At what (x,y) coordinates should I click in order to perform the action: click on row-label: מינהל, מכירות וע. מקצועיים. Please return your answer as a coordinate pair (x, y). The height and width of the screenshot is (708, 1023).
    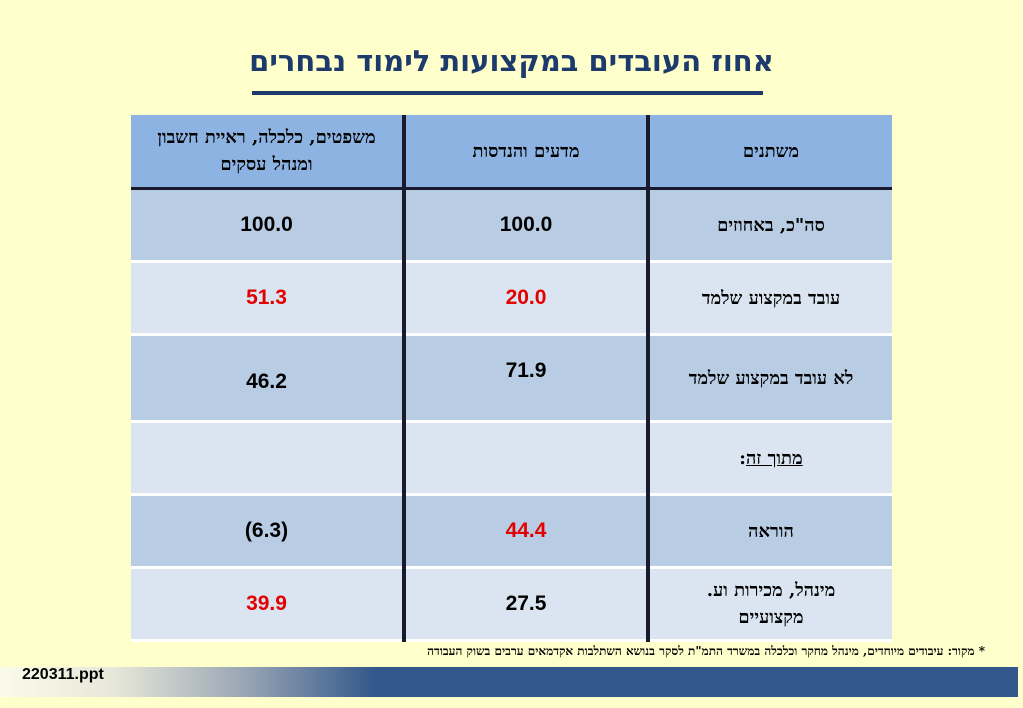
    Looking at the image, I should click on (769, 604).